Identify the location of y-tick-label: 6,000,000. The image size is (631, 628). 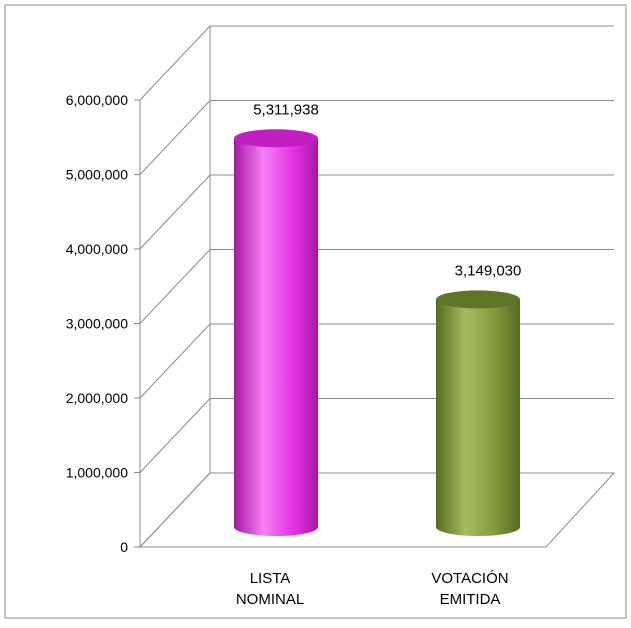
(97, 100).